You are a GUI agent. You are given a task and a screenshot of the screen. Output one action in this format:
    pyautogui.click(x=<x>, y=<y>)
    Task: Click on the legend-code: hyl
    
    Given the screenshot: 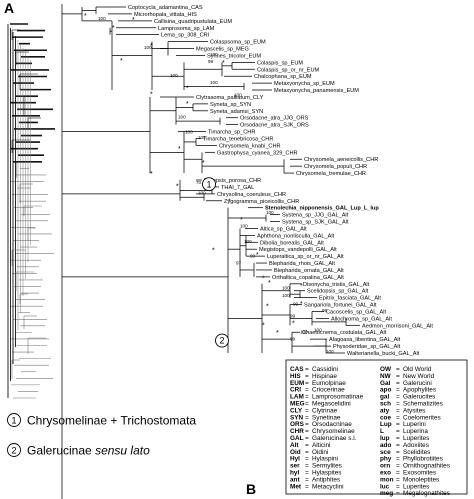 What is the action you would take?
    pyautogui.click(x=294, y=473)
    